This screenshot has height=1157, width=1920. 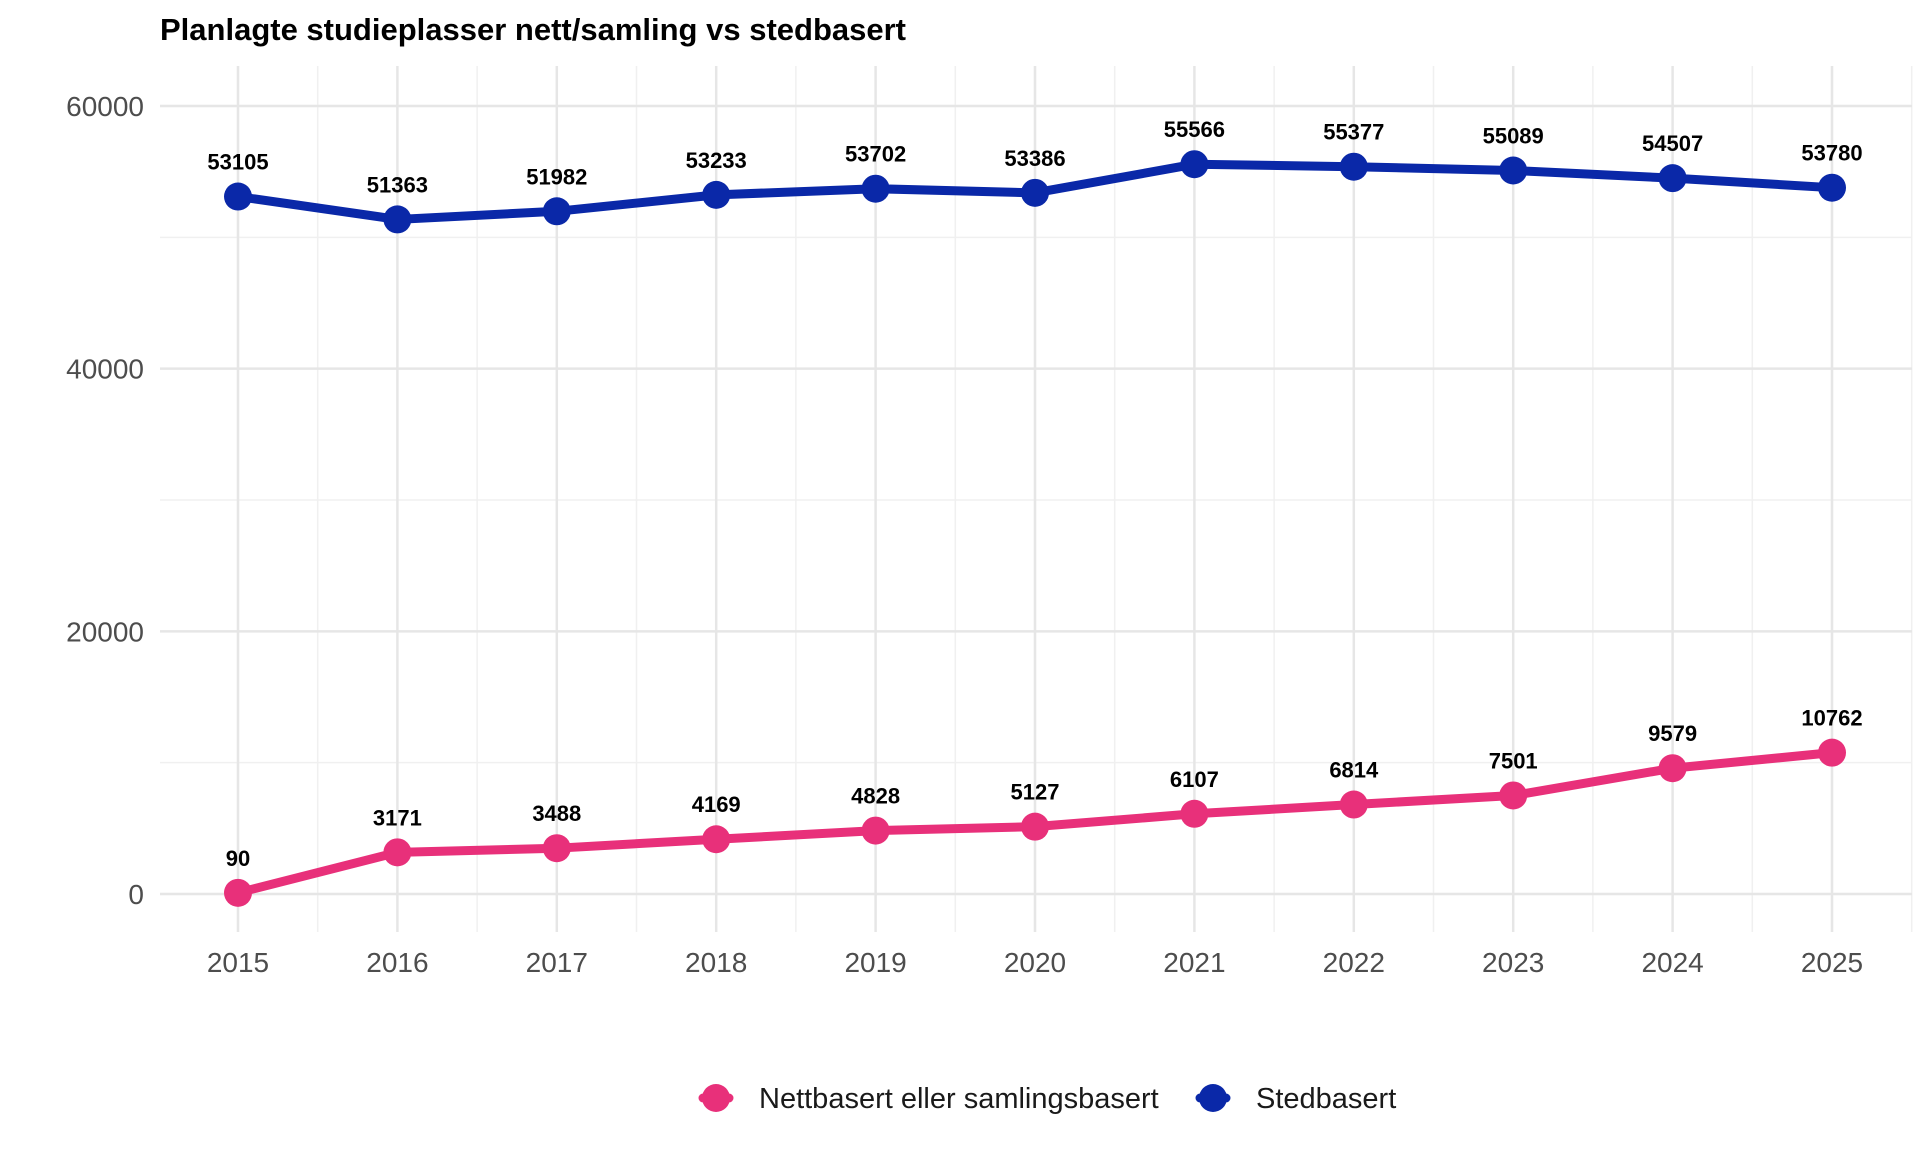 What do you see at coordinates (557, 962) in the screenshot?
I see `x-tick-label: 2017` at bounding box center [557, 962].